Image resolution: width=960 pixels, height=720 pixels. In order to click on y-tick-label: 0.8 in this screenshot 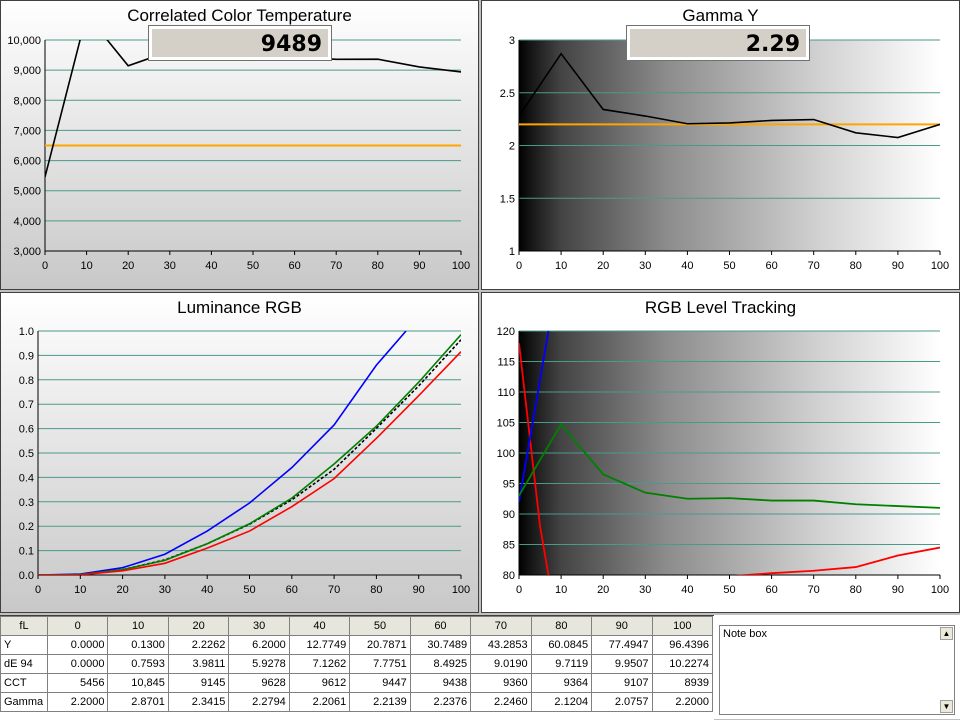, I will do `click(26, 381)`.